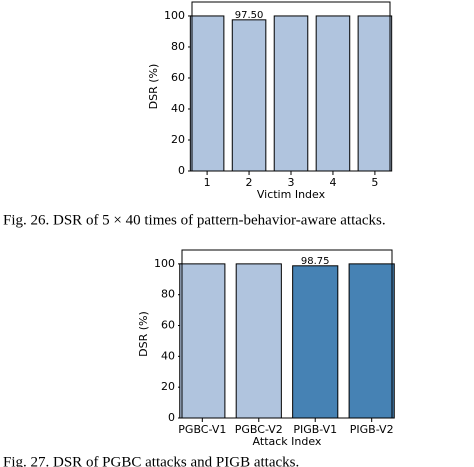  I want to click on x-tick-label: PIGB-V1, so click(315, 429).